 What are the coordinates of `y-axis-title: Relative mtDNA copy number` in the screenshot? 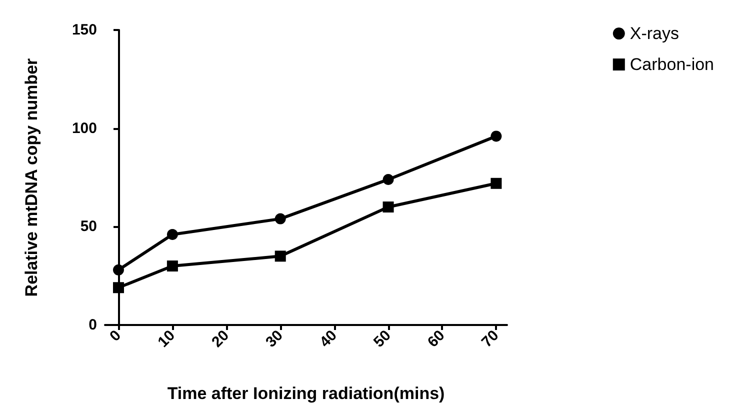 It's located at (31, 177).